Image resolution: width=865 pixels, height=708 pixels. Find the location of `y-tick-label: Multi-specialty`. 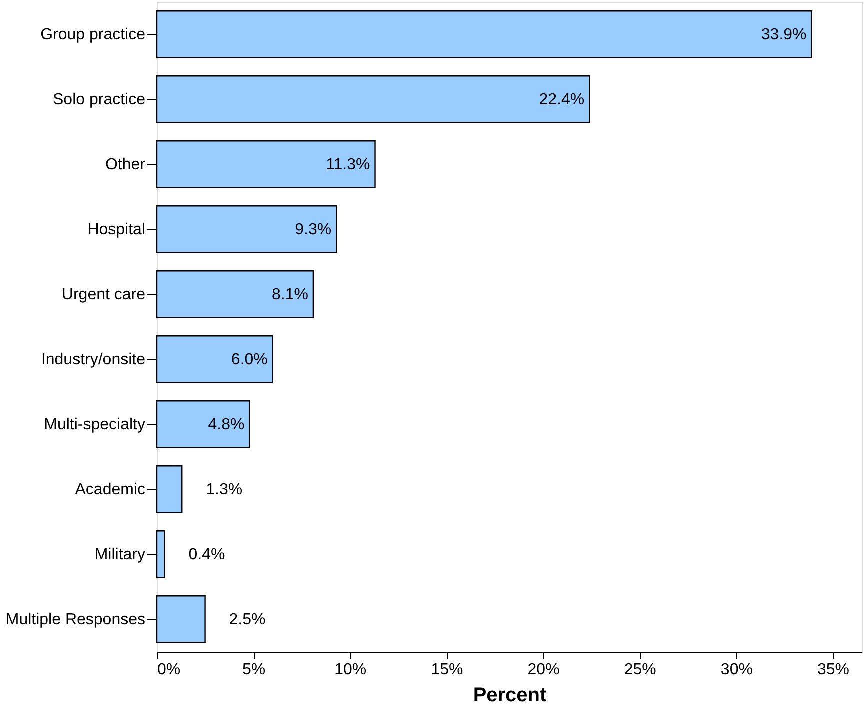

y-tick-label: Multi-specialty is located at coordinates (95, 425).